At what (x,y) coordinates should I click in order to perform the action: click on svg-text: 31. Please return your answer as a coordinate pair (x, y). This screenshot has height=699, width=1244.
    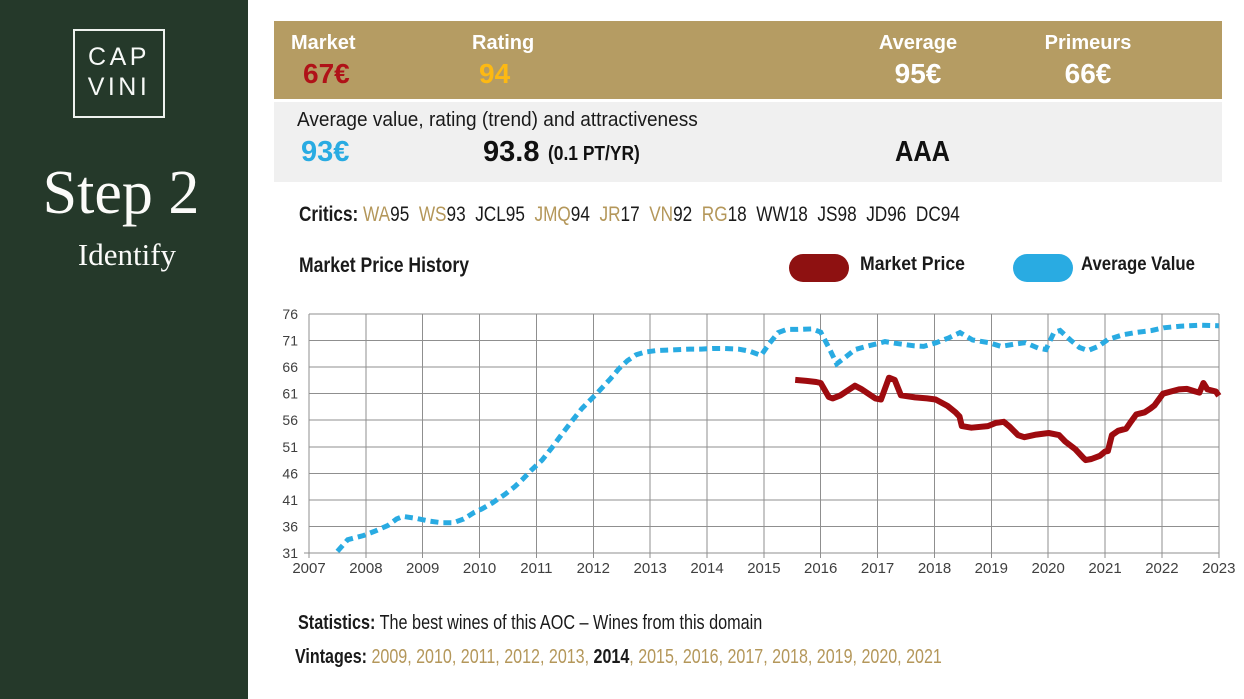
    Looking at the image, I should click on (290, 553).